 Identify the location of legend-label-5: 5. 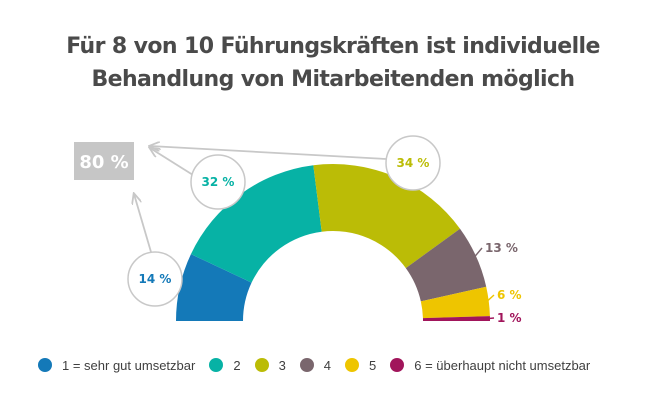
(373, 365).